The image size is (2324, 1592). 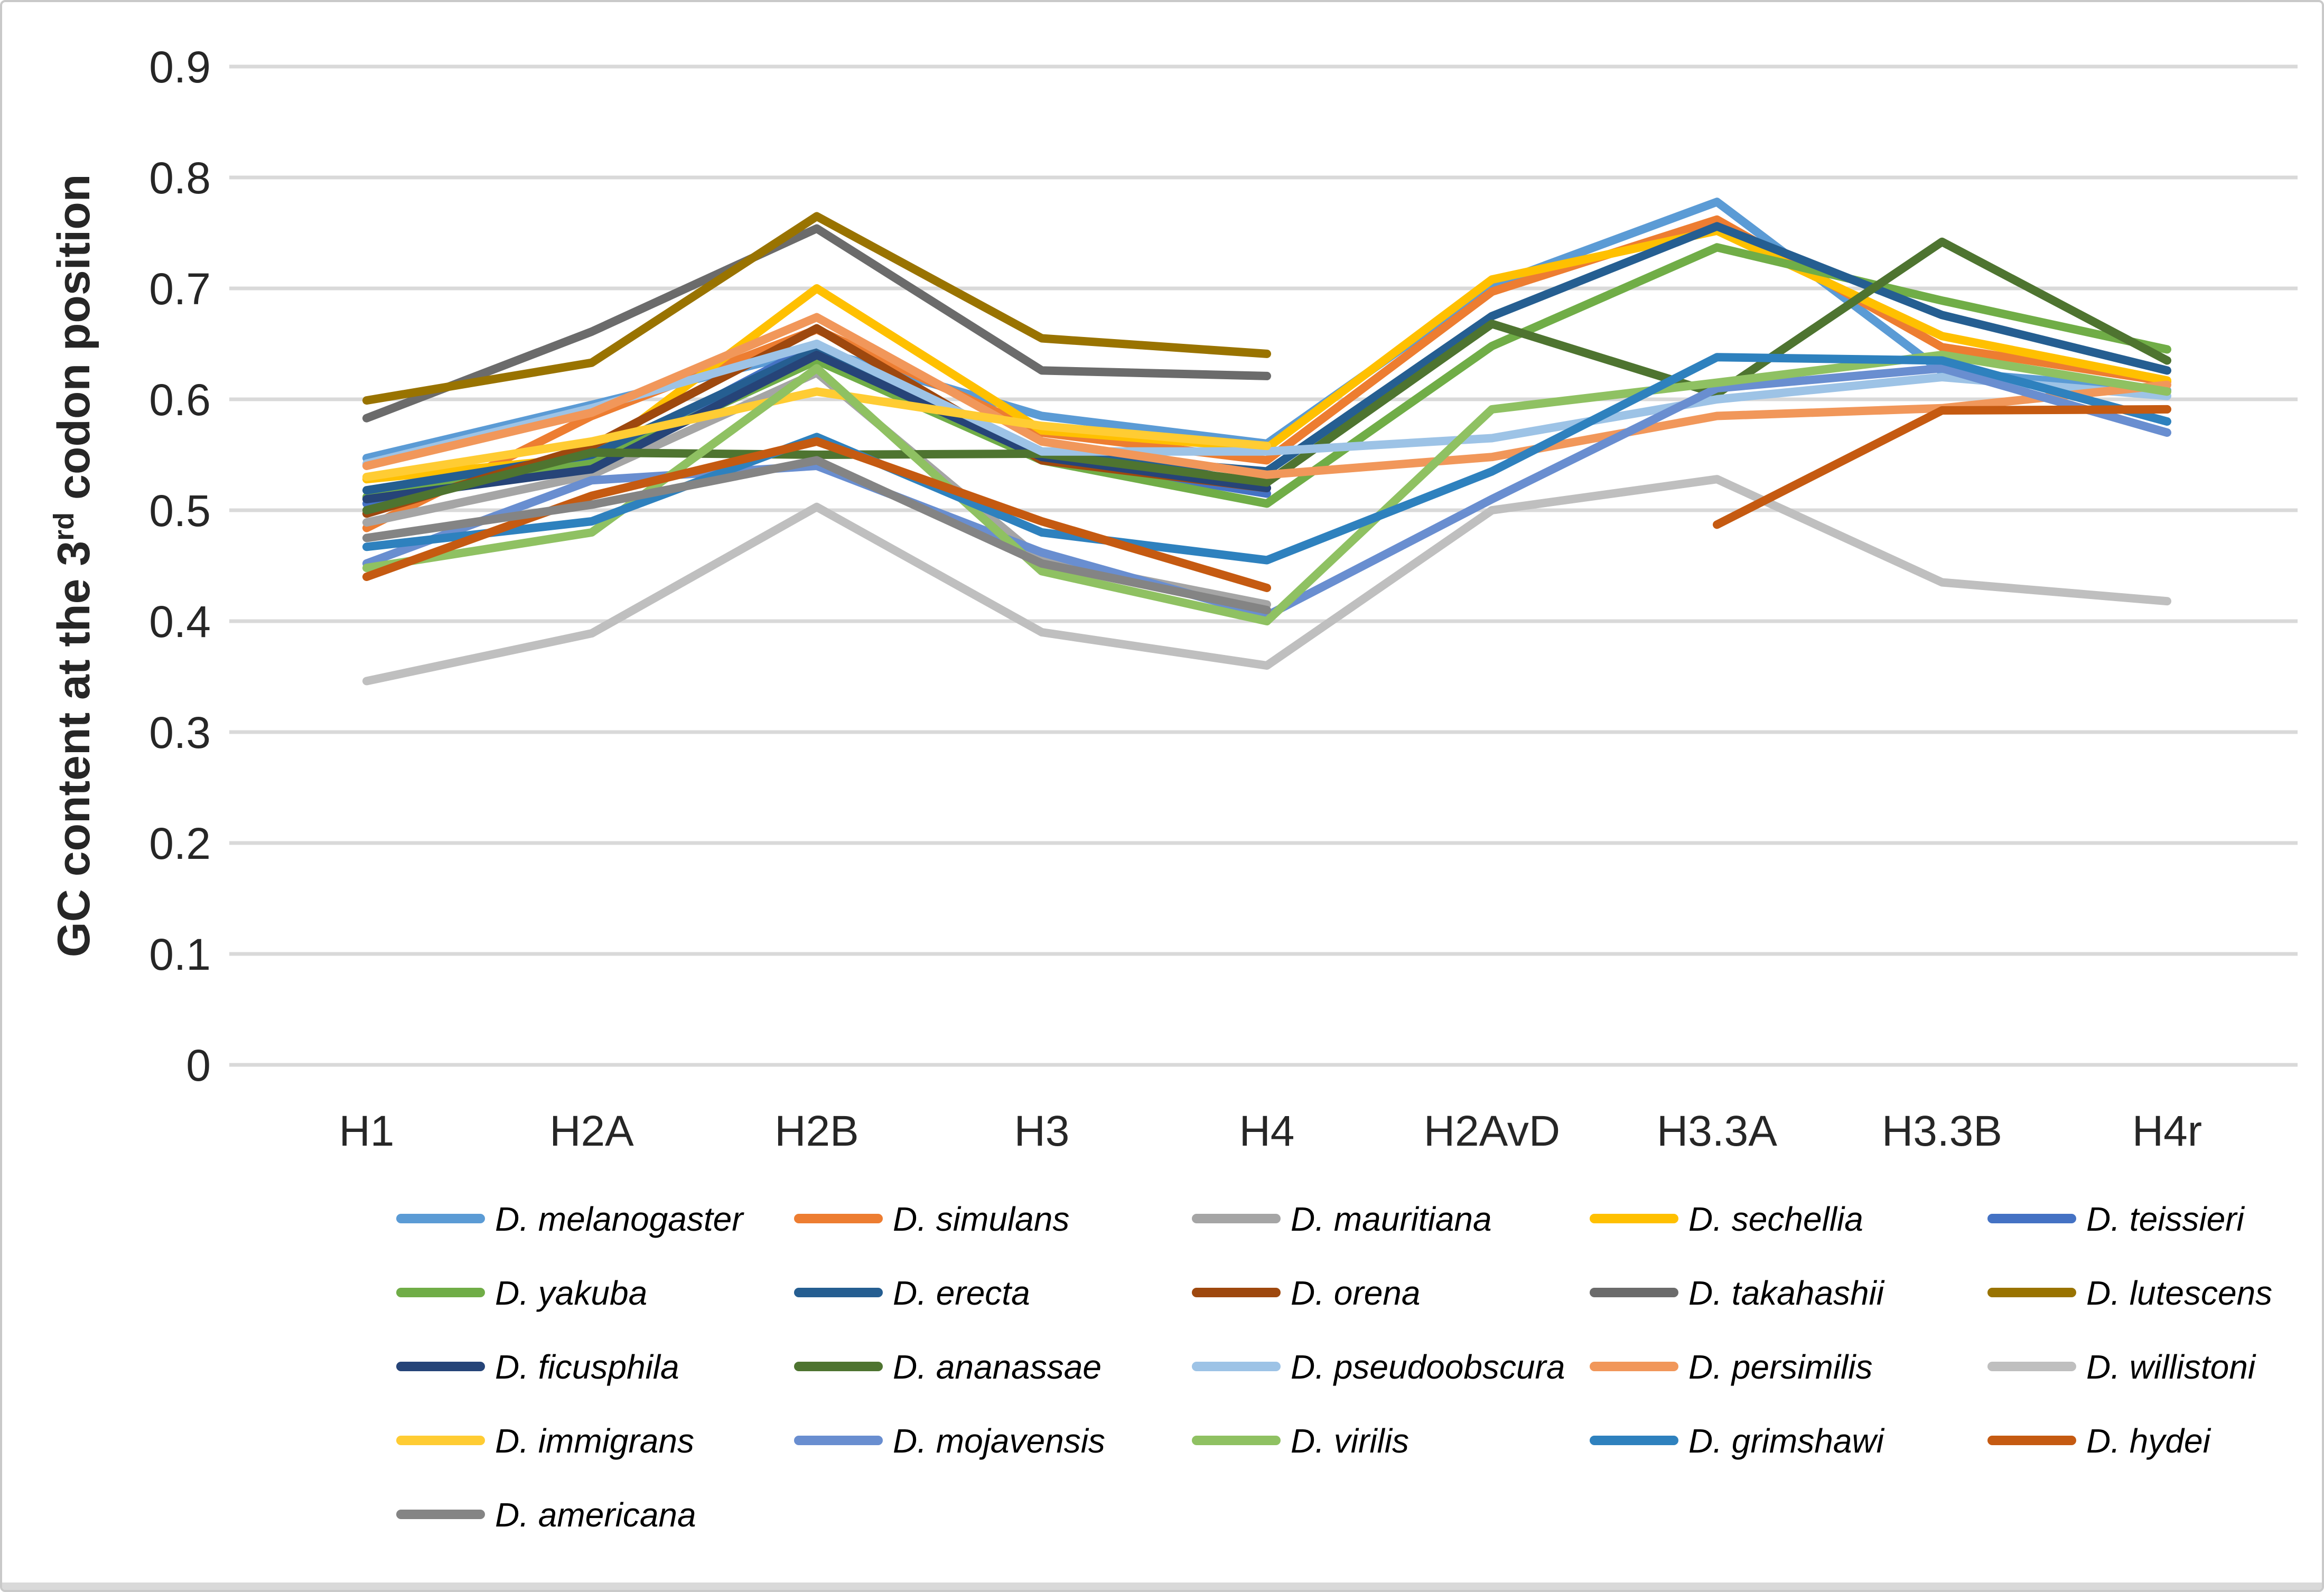 I want to click on series-line-d-mauritiana, so click(x=816, y=488).